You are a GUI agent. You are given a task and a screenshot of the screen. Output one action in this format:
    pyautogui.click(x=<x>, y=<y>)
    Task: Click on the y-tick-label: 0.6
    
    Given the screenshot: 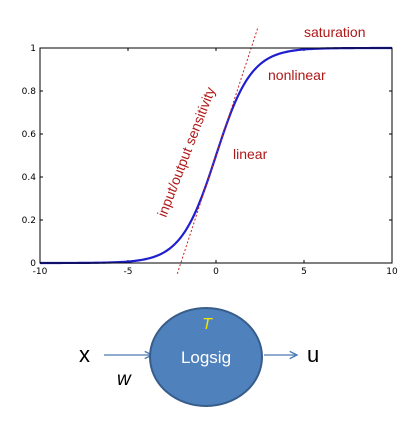 What is the action you would take?
    pyautogui.click(x=29, y=135)
    